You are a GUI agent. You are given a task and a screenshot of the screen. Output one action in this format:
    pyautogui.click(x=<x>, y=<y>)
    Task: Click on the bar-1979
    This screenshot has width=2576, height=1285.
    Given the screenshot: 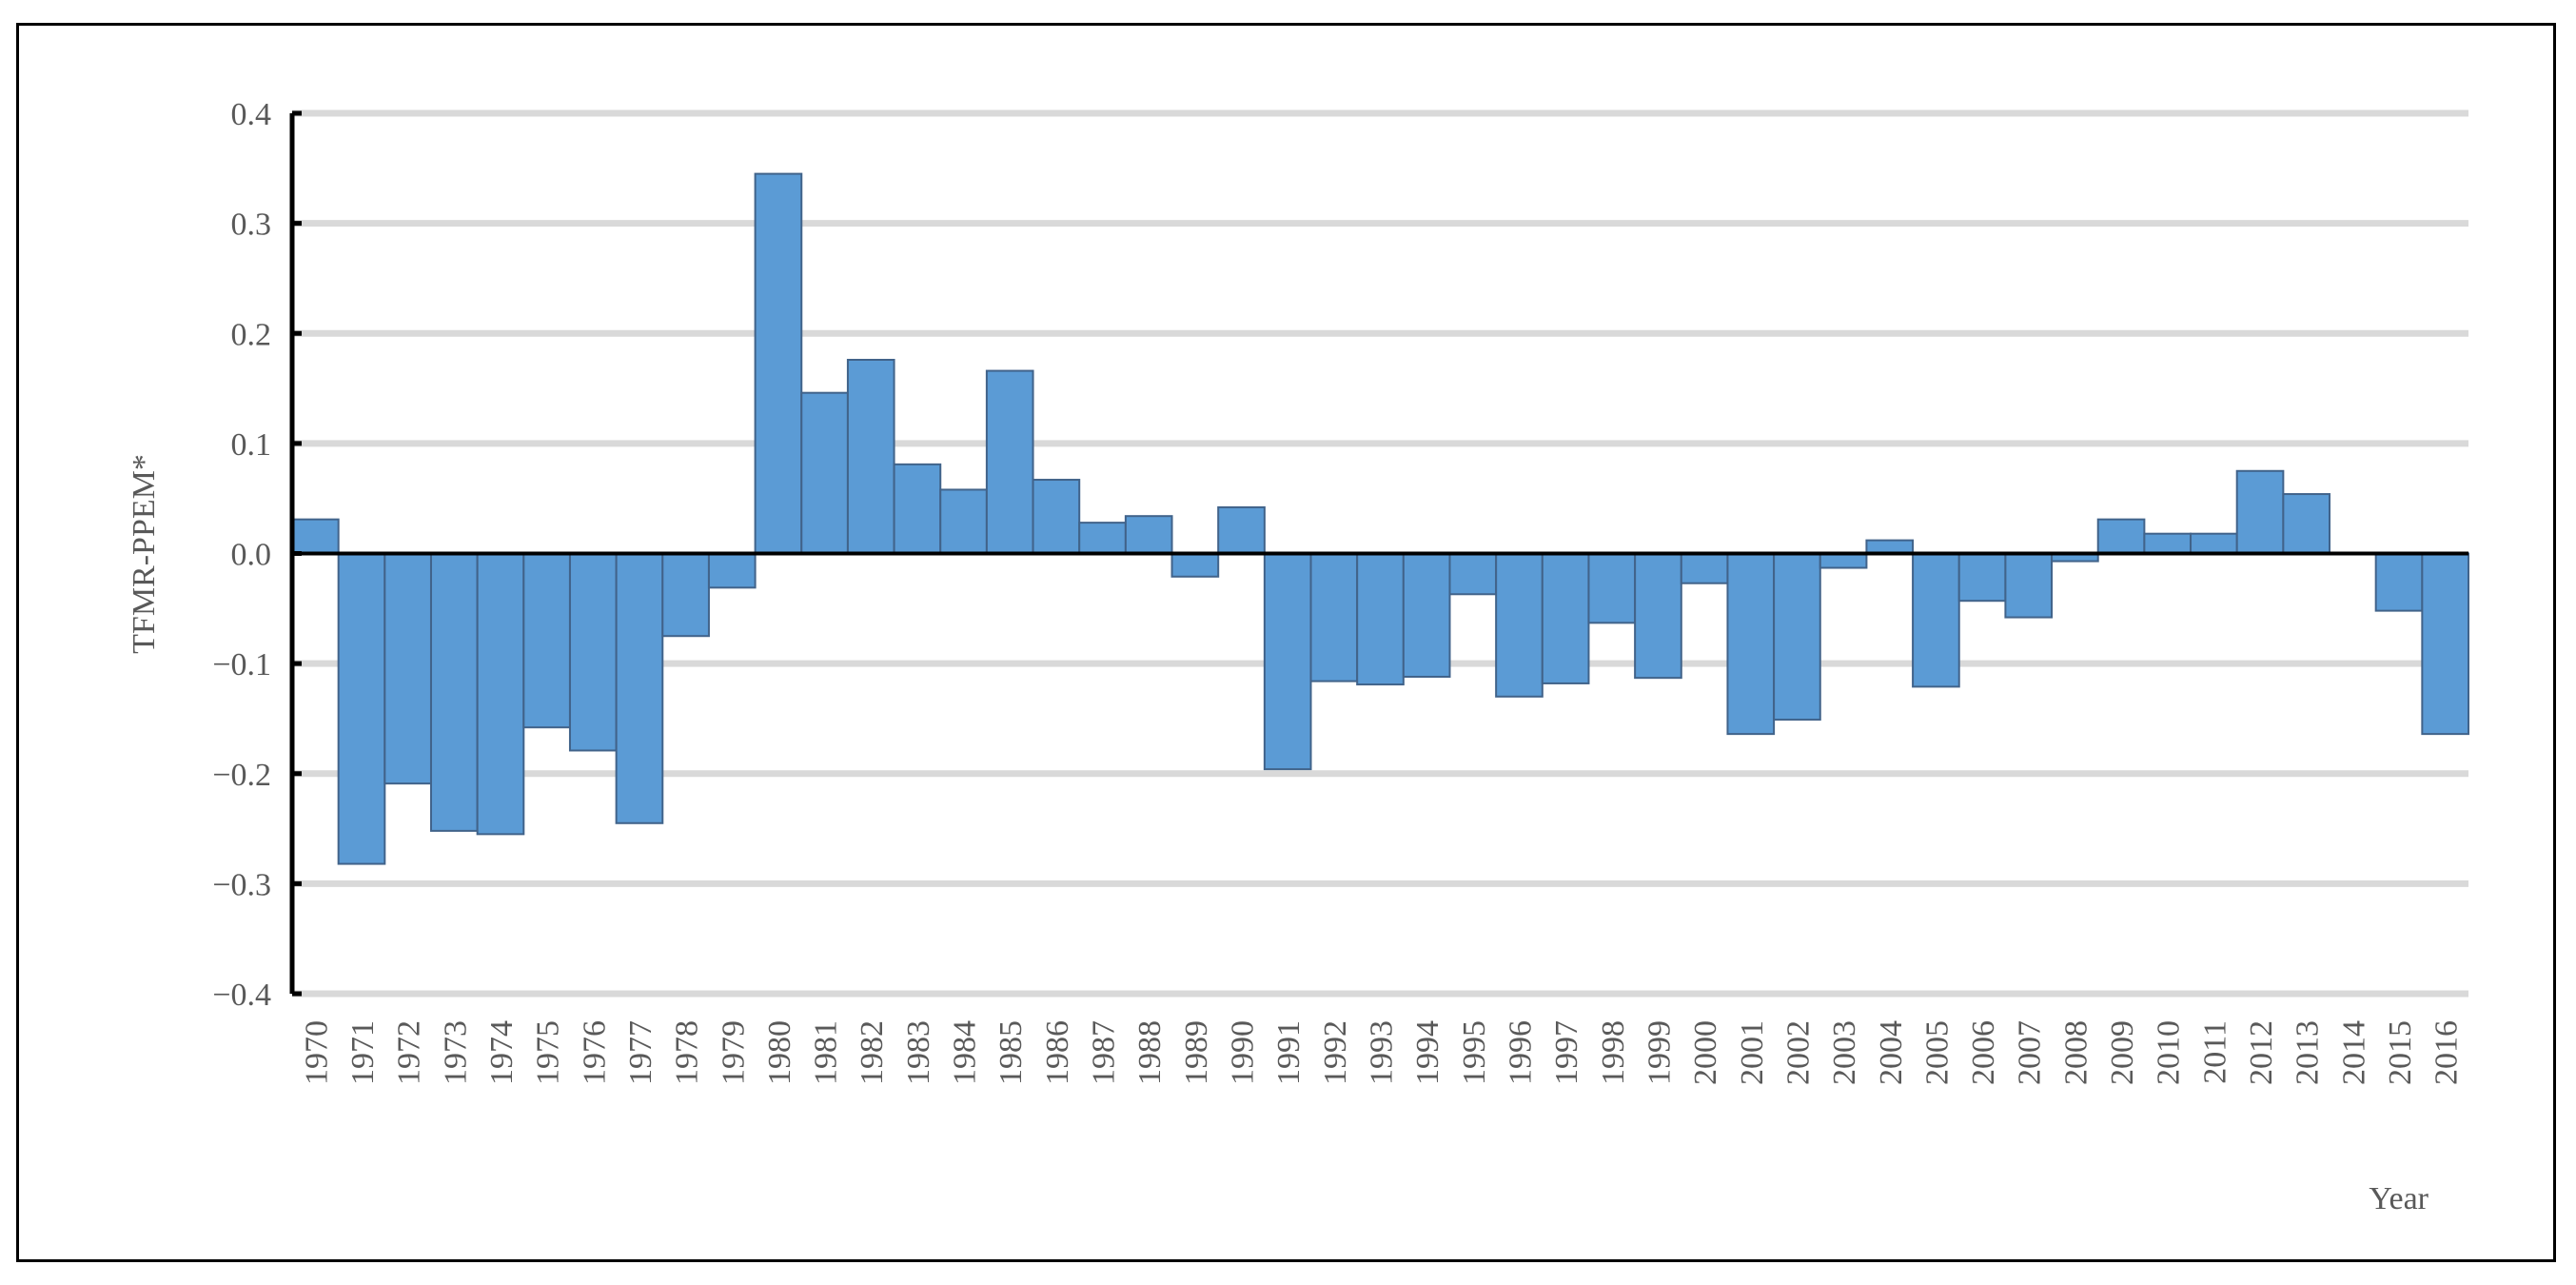 What is the action you would take?
    pyautogui.click(x=732, y=570)
    